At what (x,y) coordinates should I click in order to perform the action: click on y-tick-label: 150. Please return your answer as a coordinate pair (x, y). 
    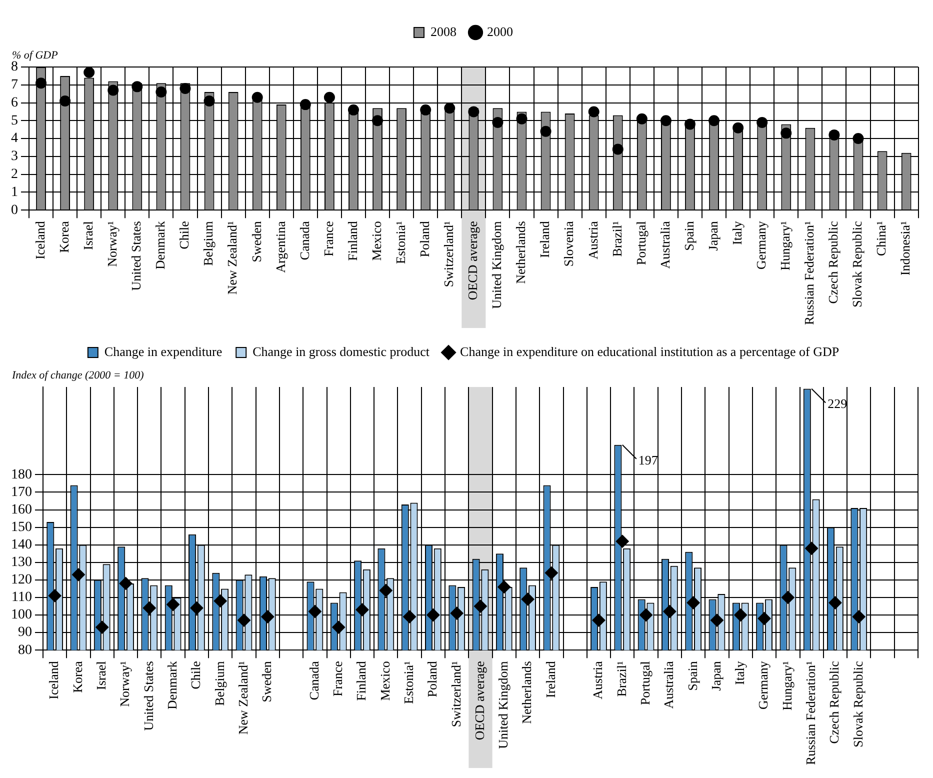
    Looking at the image, I should click on (21, 527).